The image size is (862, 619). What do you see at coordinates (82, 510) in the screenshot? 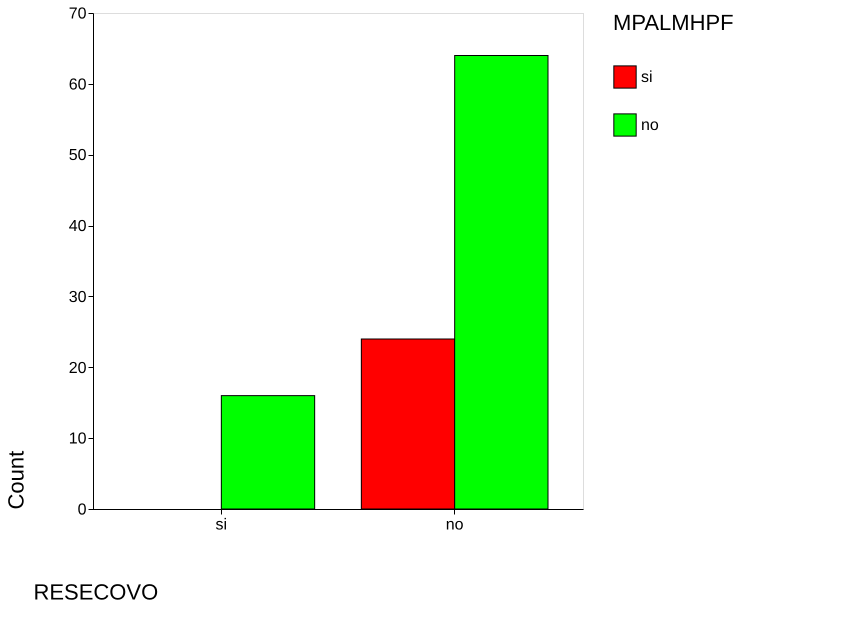
I see `y-tick-label: 0` at bounding box center [82, 510].